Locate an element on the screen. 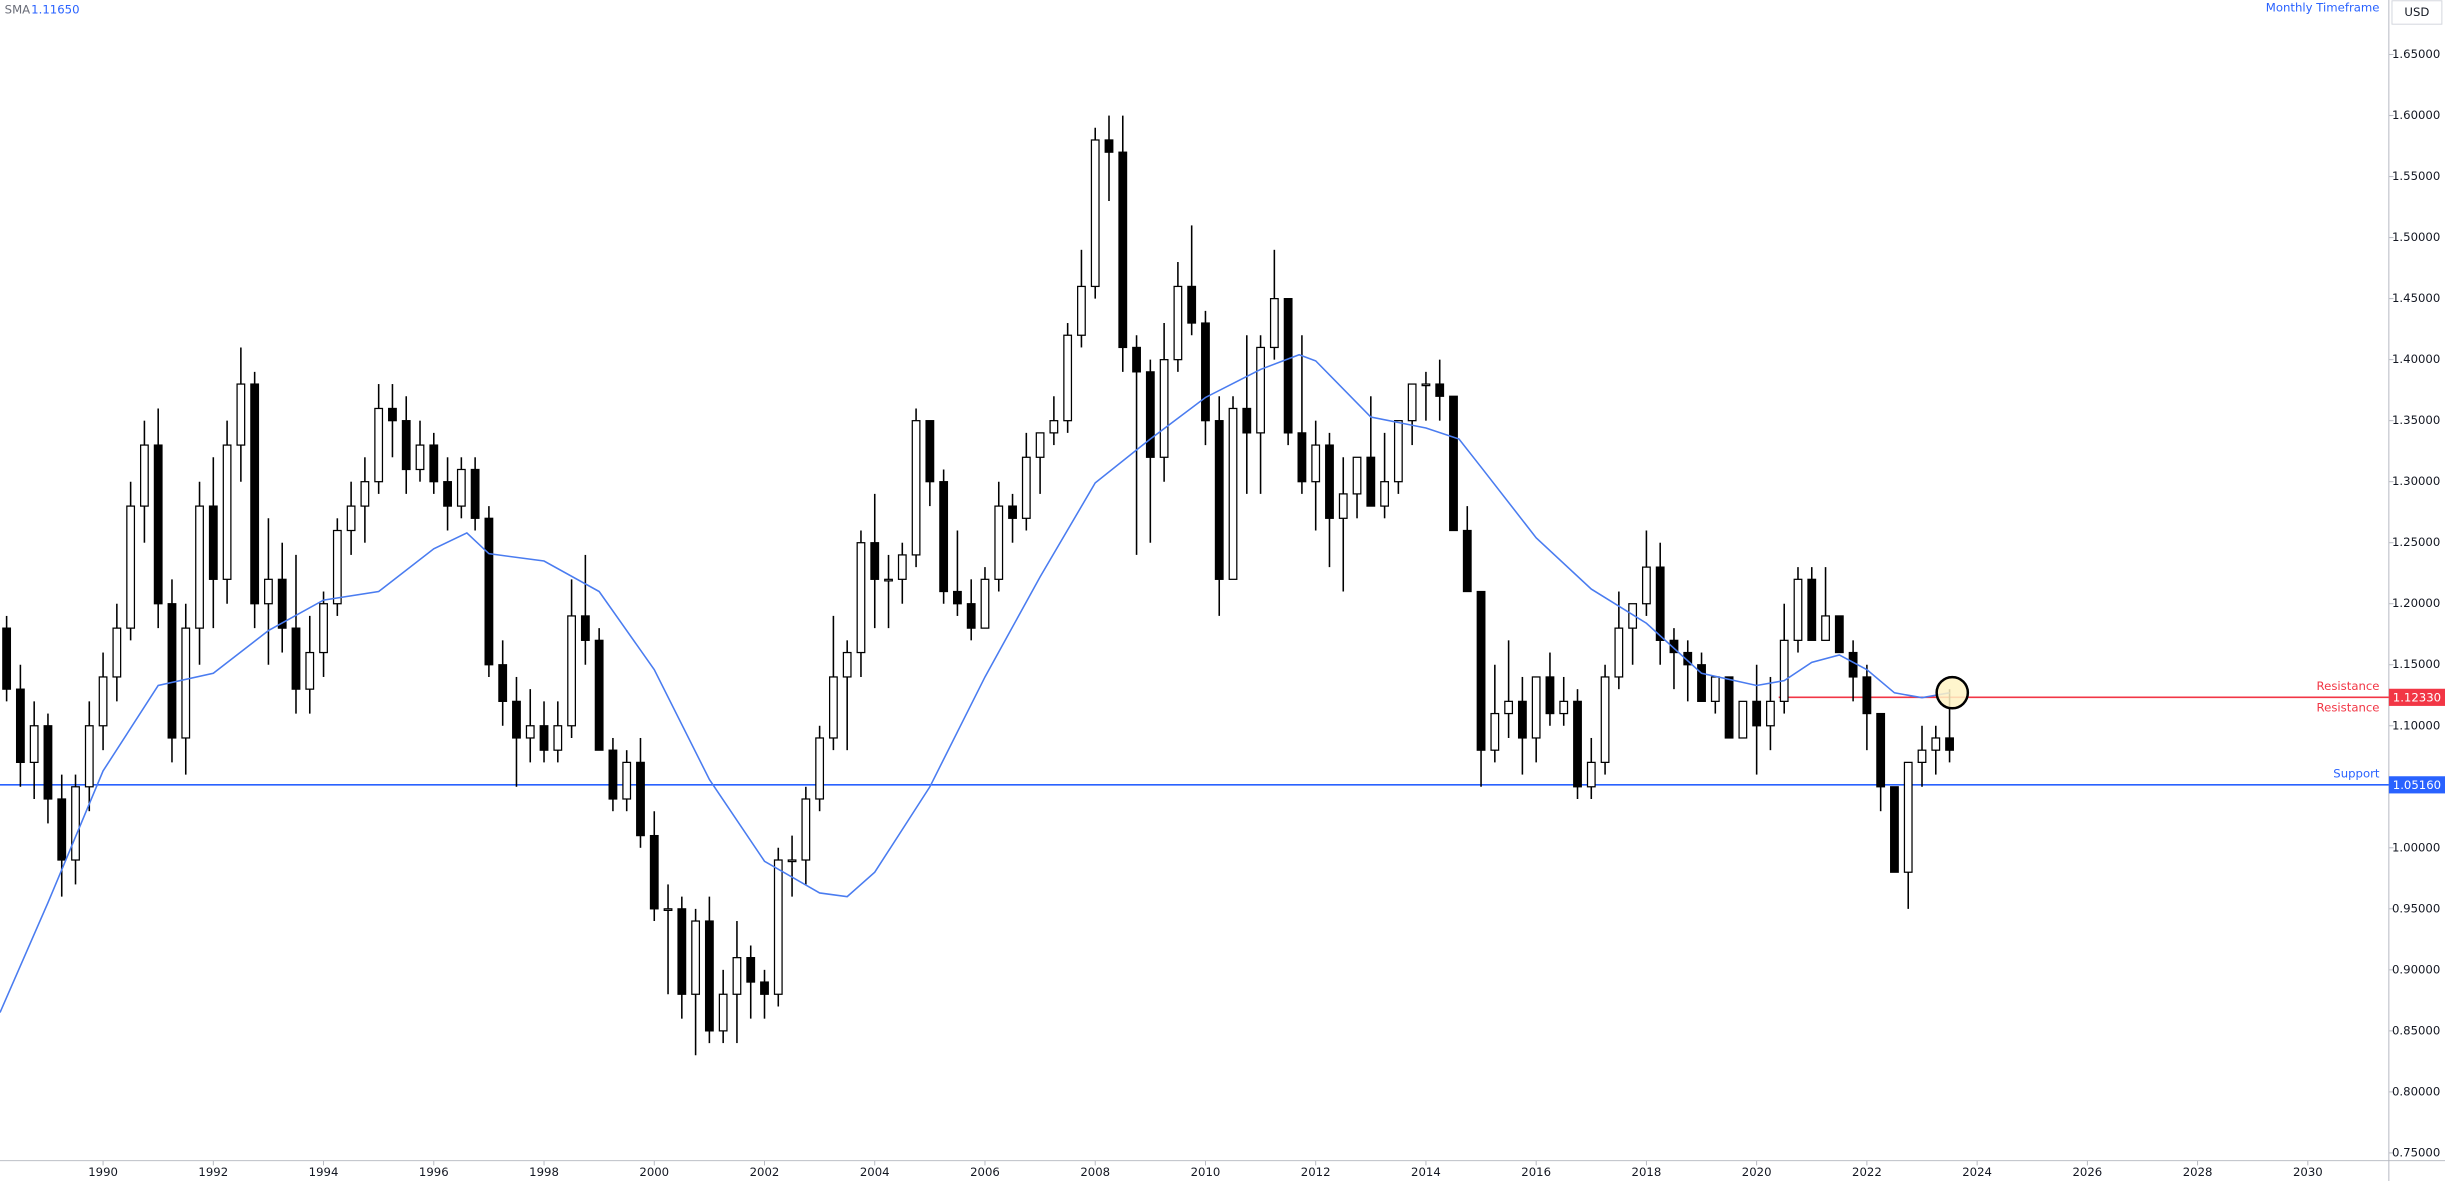 The height and width of the screenshot is (1181, 2445). x-tick-label: 2016 is located at coordinates (1536, 1172).